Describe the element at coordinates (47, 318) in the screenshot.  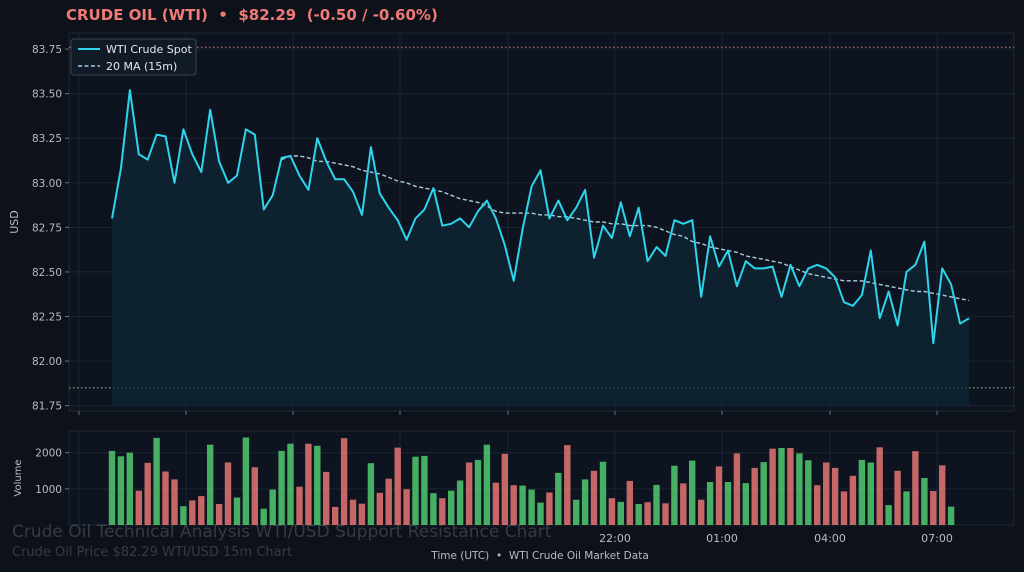
I see `y-tick-label: 82.25` at that location.